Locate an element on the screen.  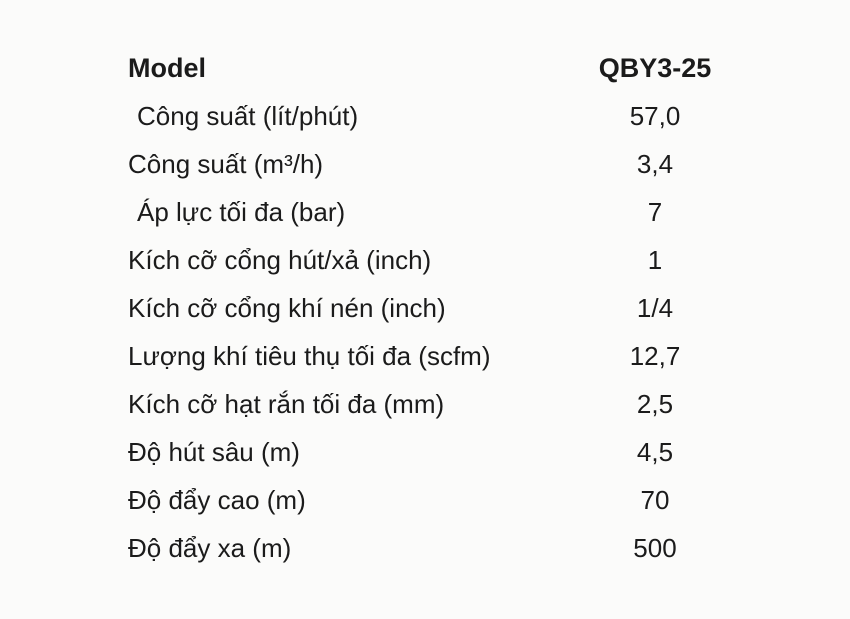
table-row: Kích cỡ cổng hút/xả (inch) 1 is located at coordinates (439, 260).